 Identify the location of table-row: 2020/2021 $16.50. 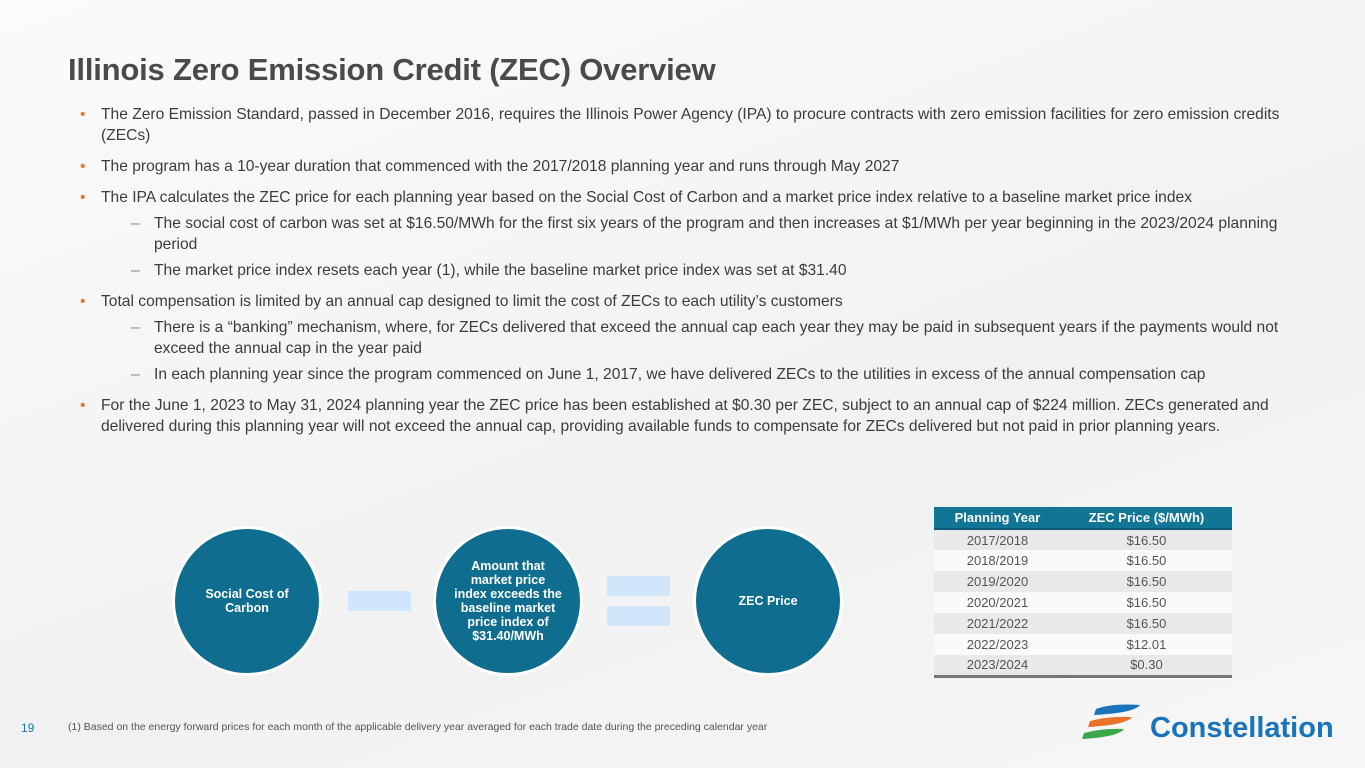
(1083, 602).